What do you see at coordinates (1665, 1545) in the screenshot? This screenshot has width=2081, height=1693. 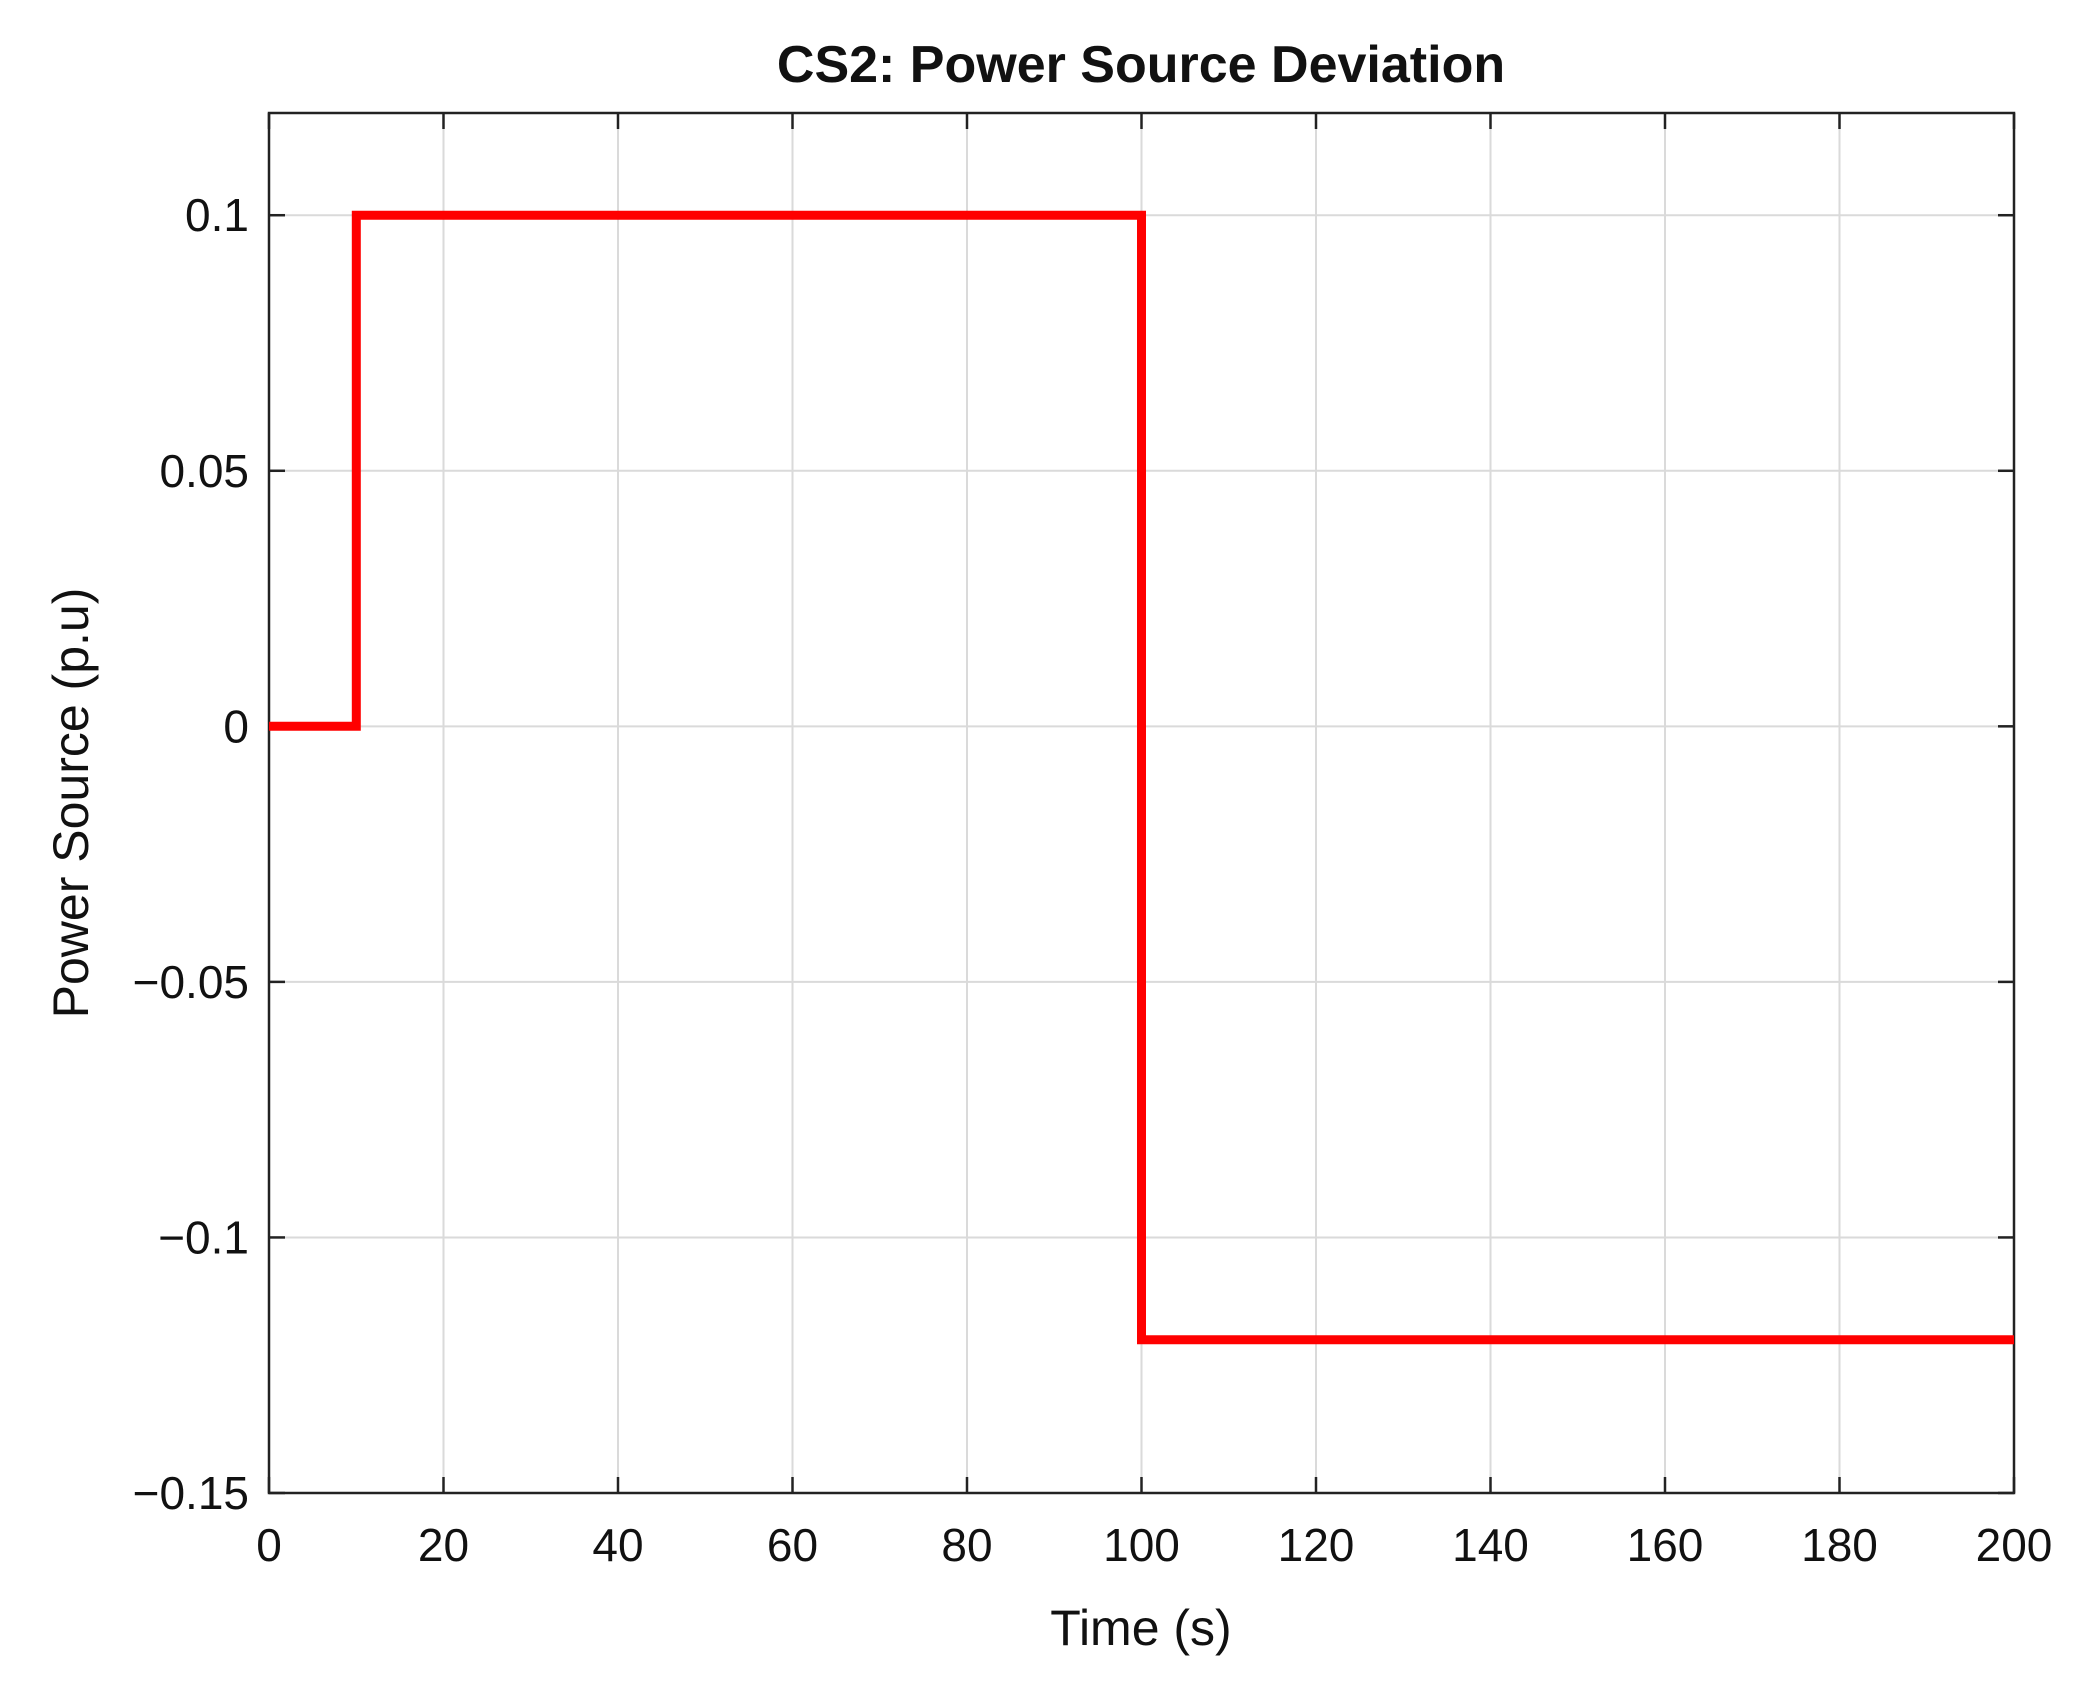 I see `x-tick-label: 160` at bounding box center [1665, 1545].